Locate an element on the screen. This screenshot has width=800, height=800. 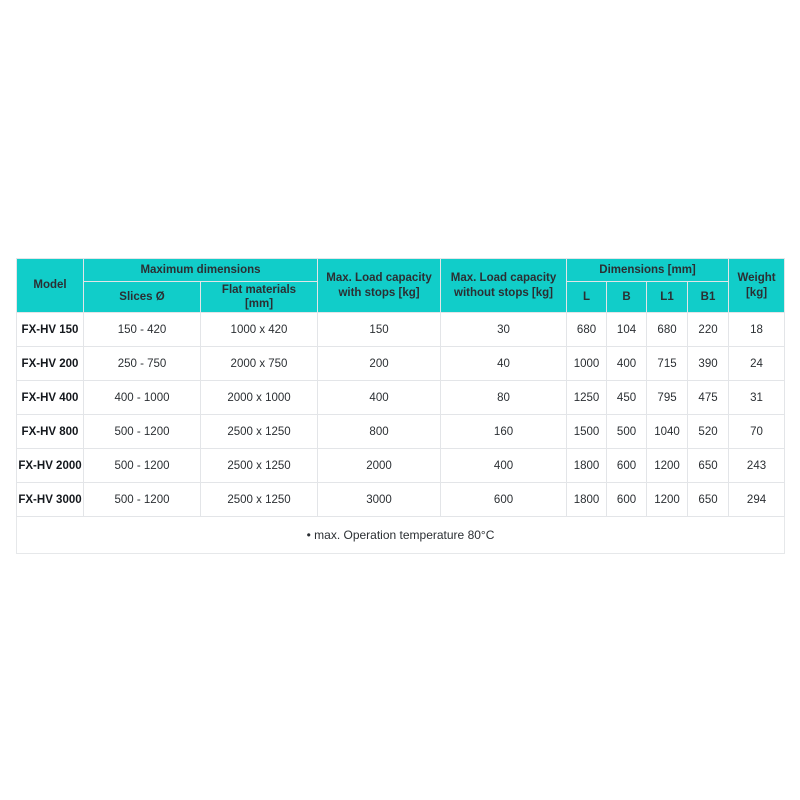
footnote-cell: • max. Operation temperature 80°C is located at coordinates (400, 535).